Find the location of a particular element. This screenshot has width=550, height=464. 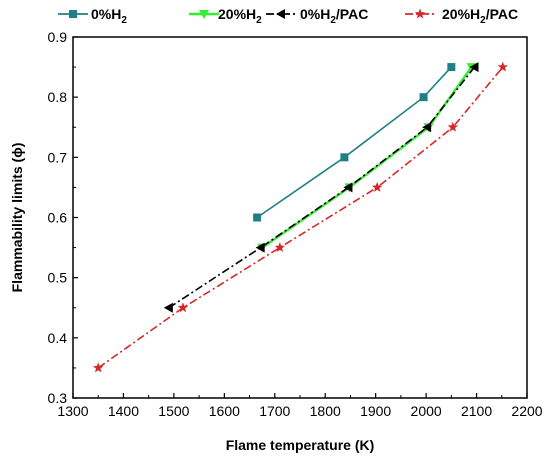

legend-item-2: 0%H2/PAC is located at coordinates (317, 16).